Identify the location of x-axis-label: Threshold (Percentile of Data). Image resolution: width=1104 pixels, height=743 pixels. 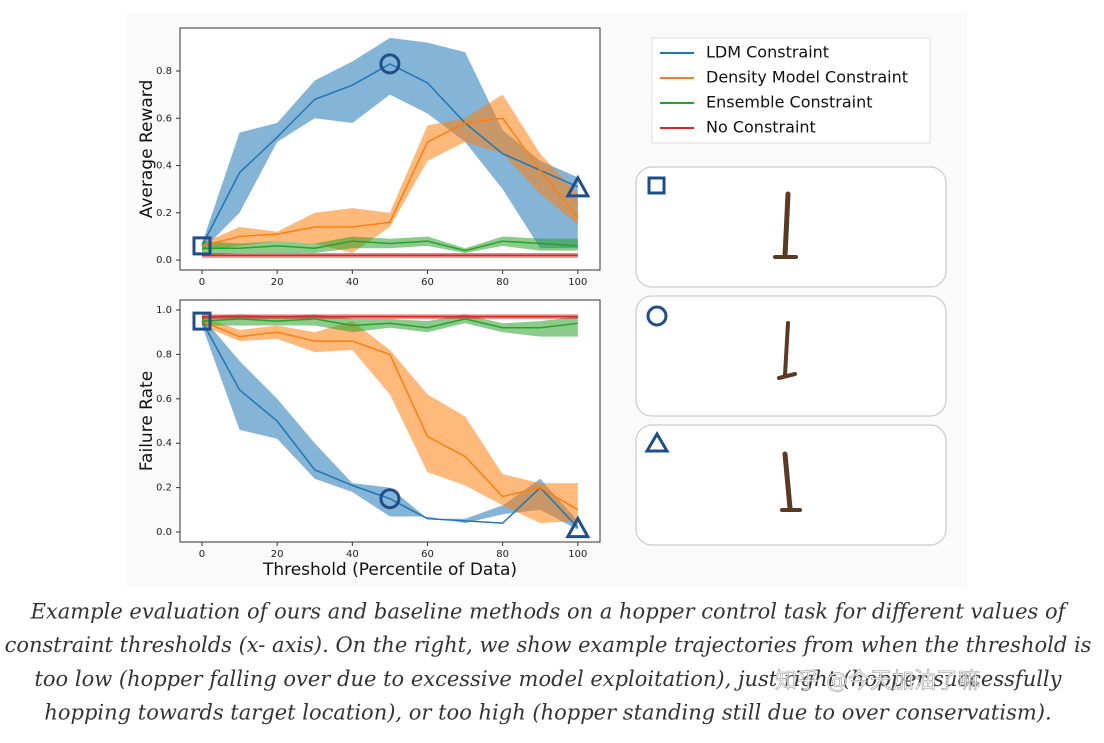
(389, 570).